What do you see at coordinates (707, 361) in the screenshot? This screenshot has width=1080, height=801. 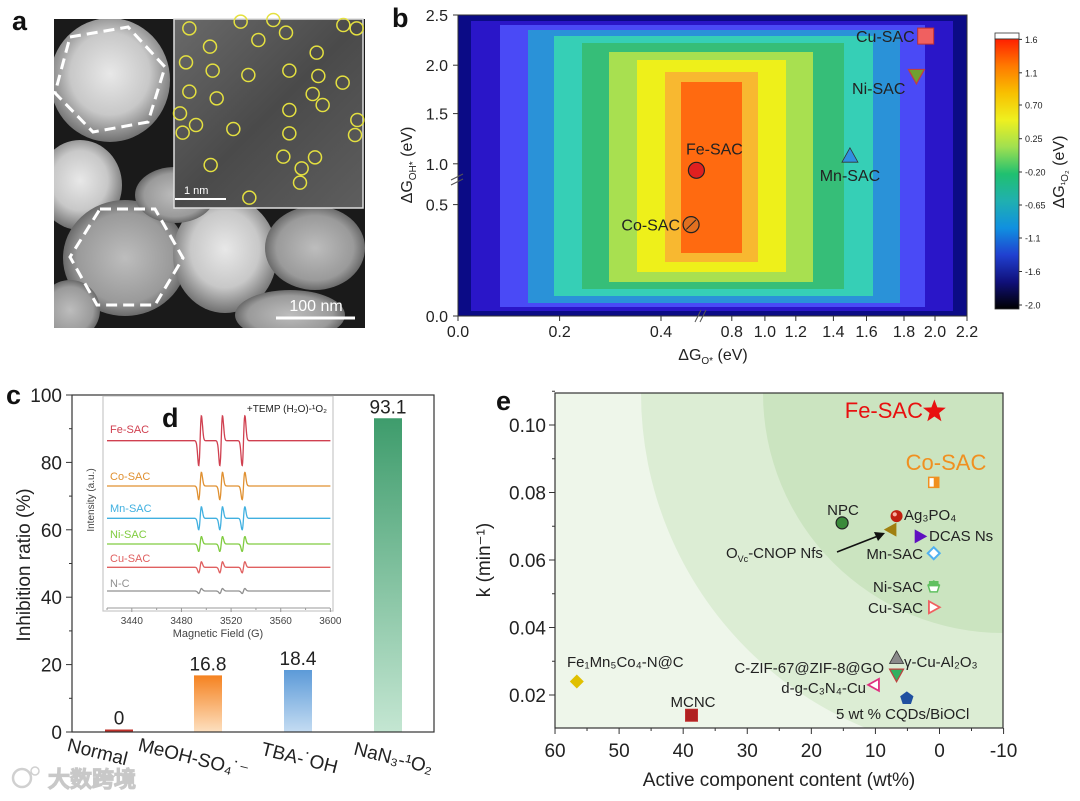 I see `x-label-sub: O*` at bounding box center [707, 361].